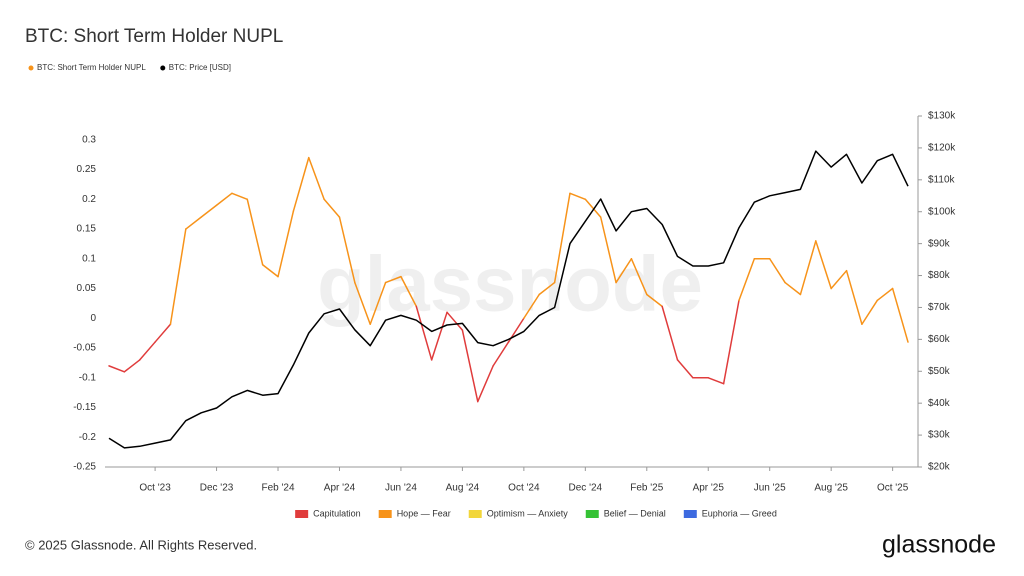  Describe the element at coordinates (84, 348) in the screenshot. I see `y-tick-label: -0.05` at that location.